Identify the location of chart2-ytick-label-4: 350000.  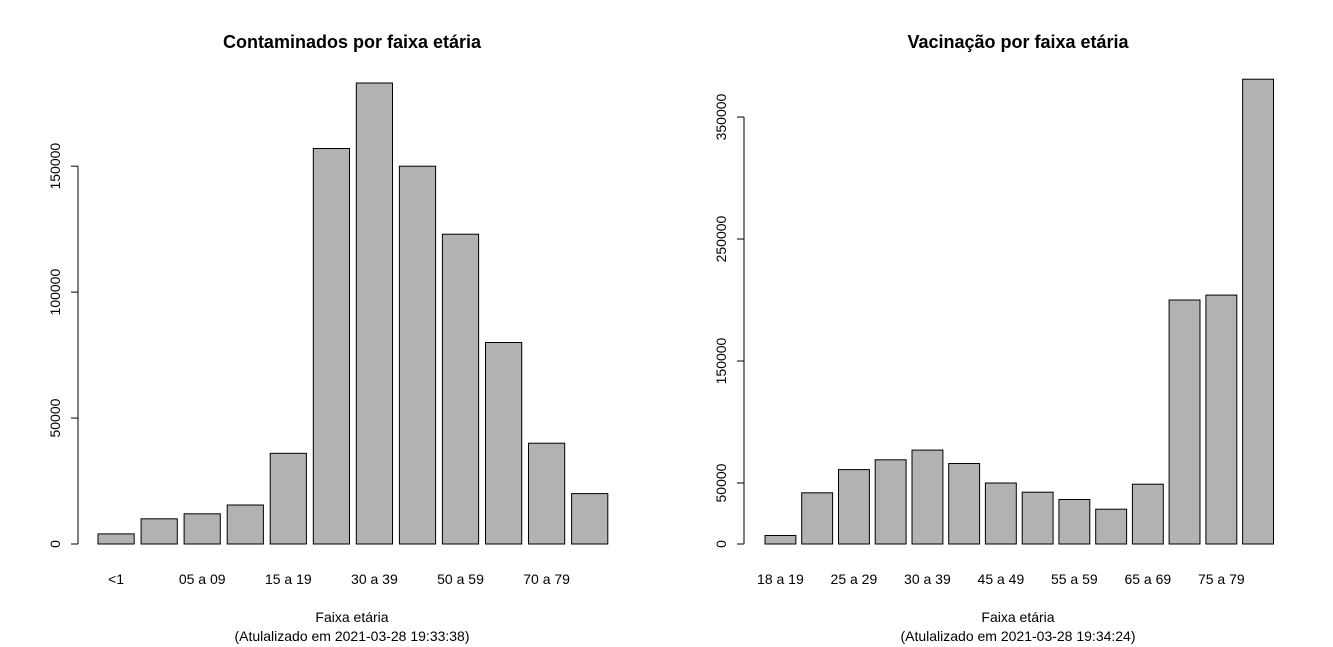
(721, 116).